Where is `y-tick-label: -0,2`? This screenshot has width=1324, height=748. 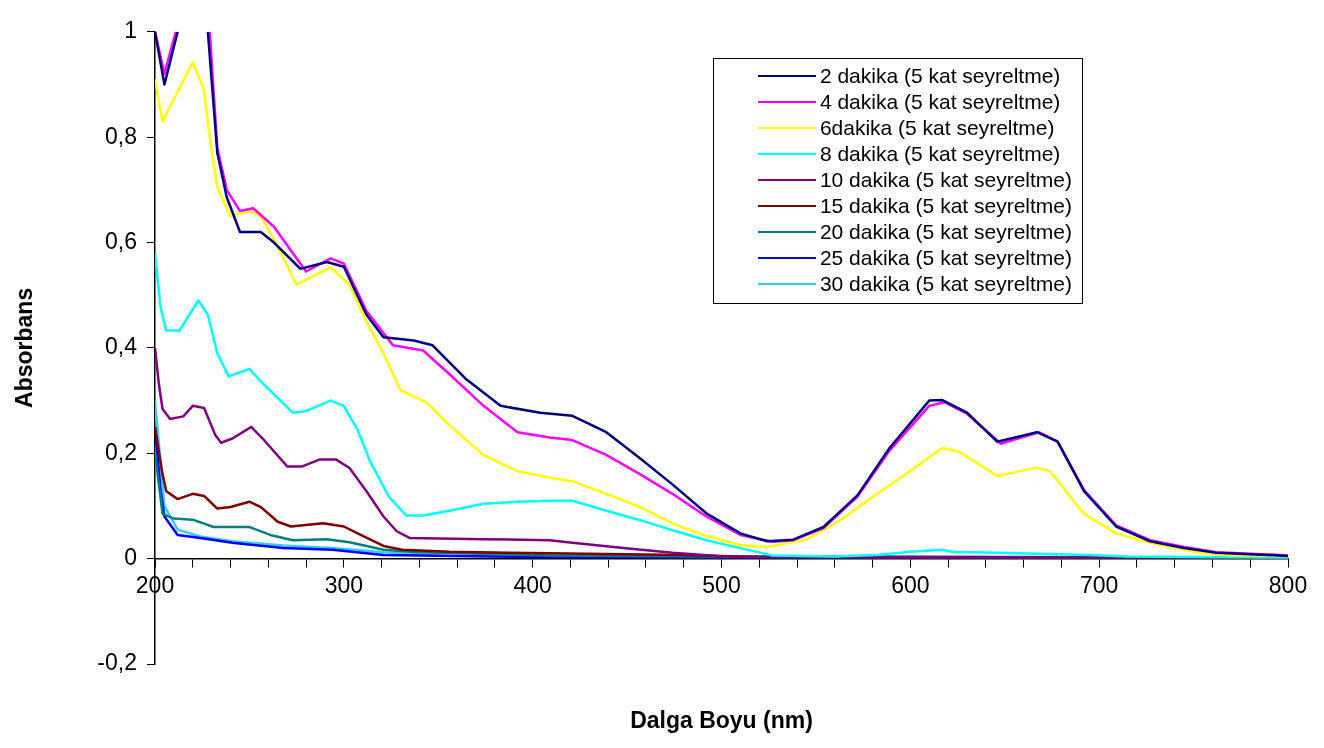
y-tick-label: -0,2 is located at coordinates (117, 662).